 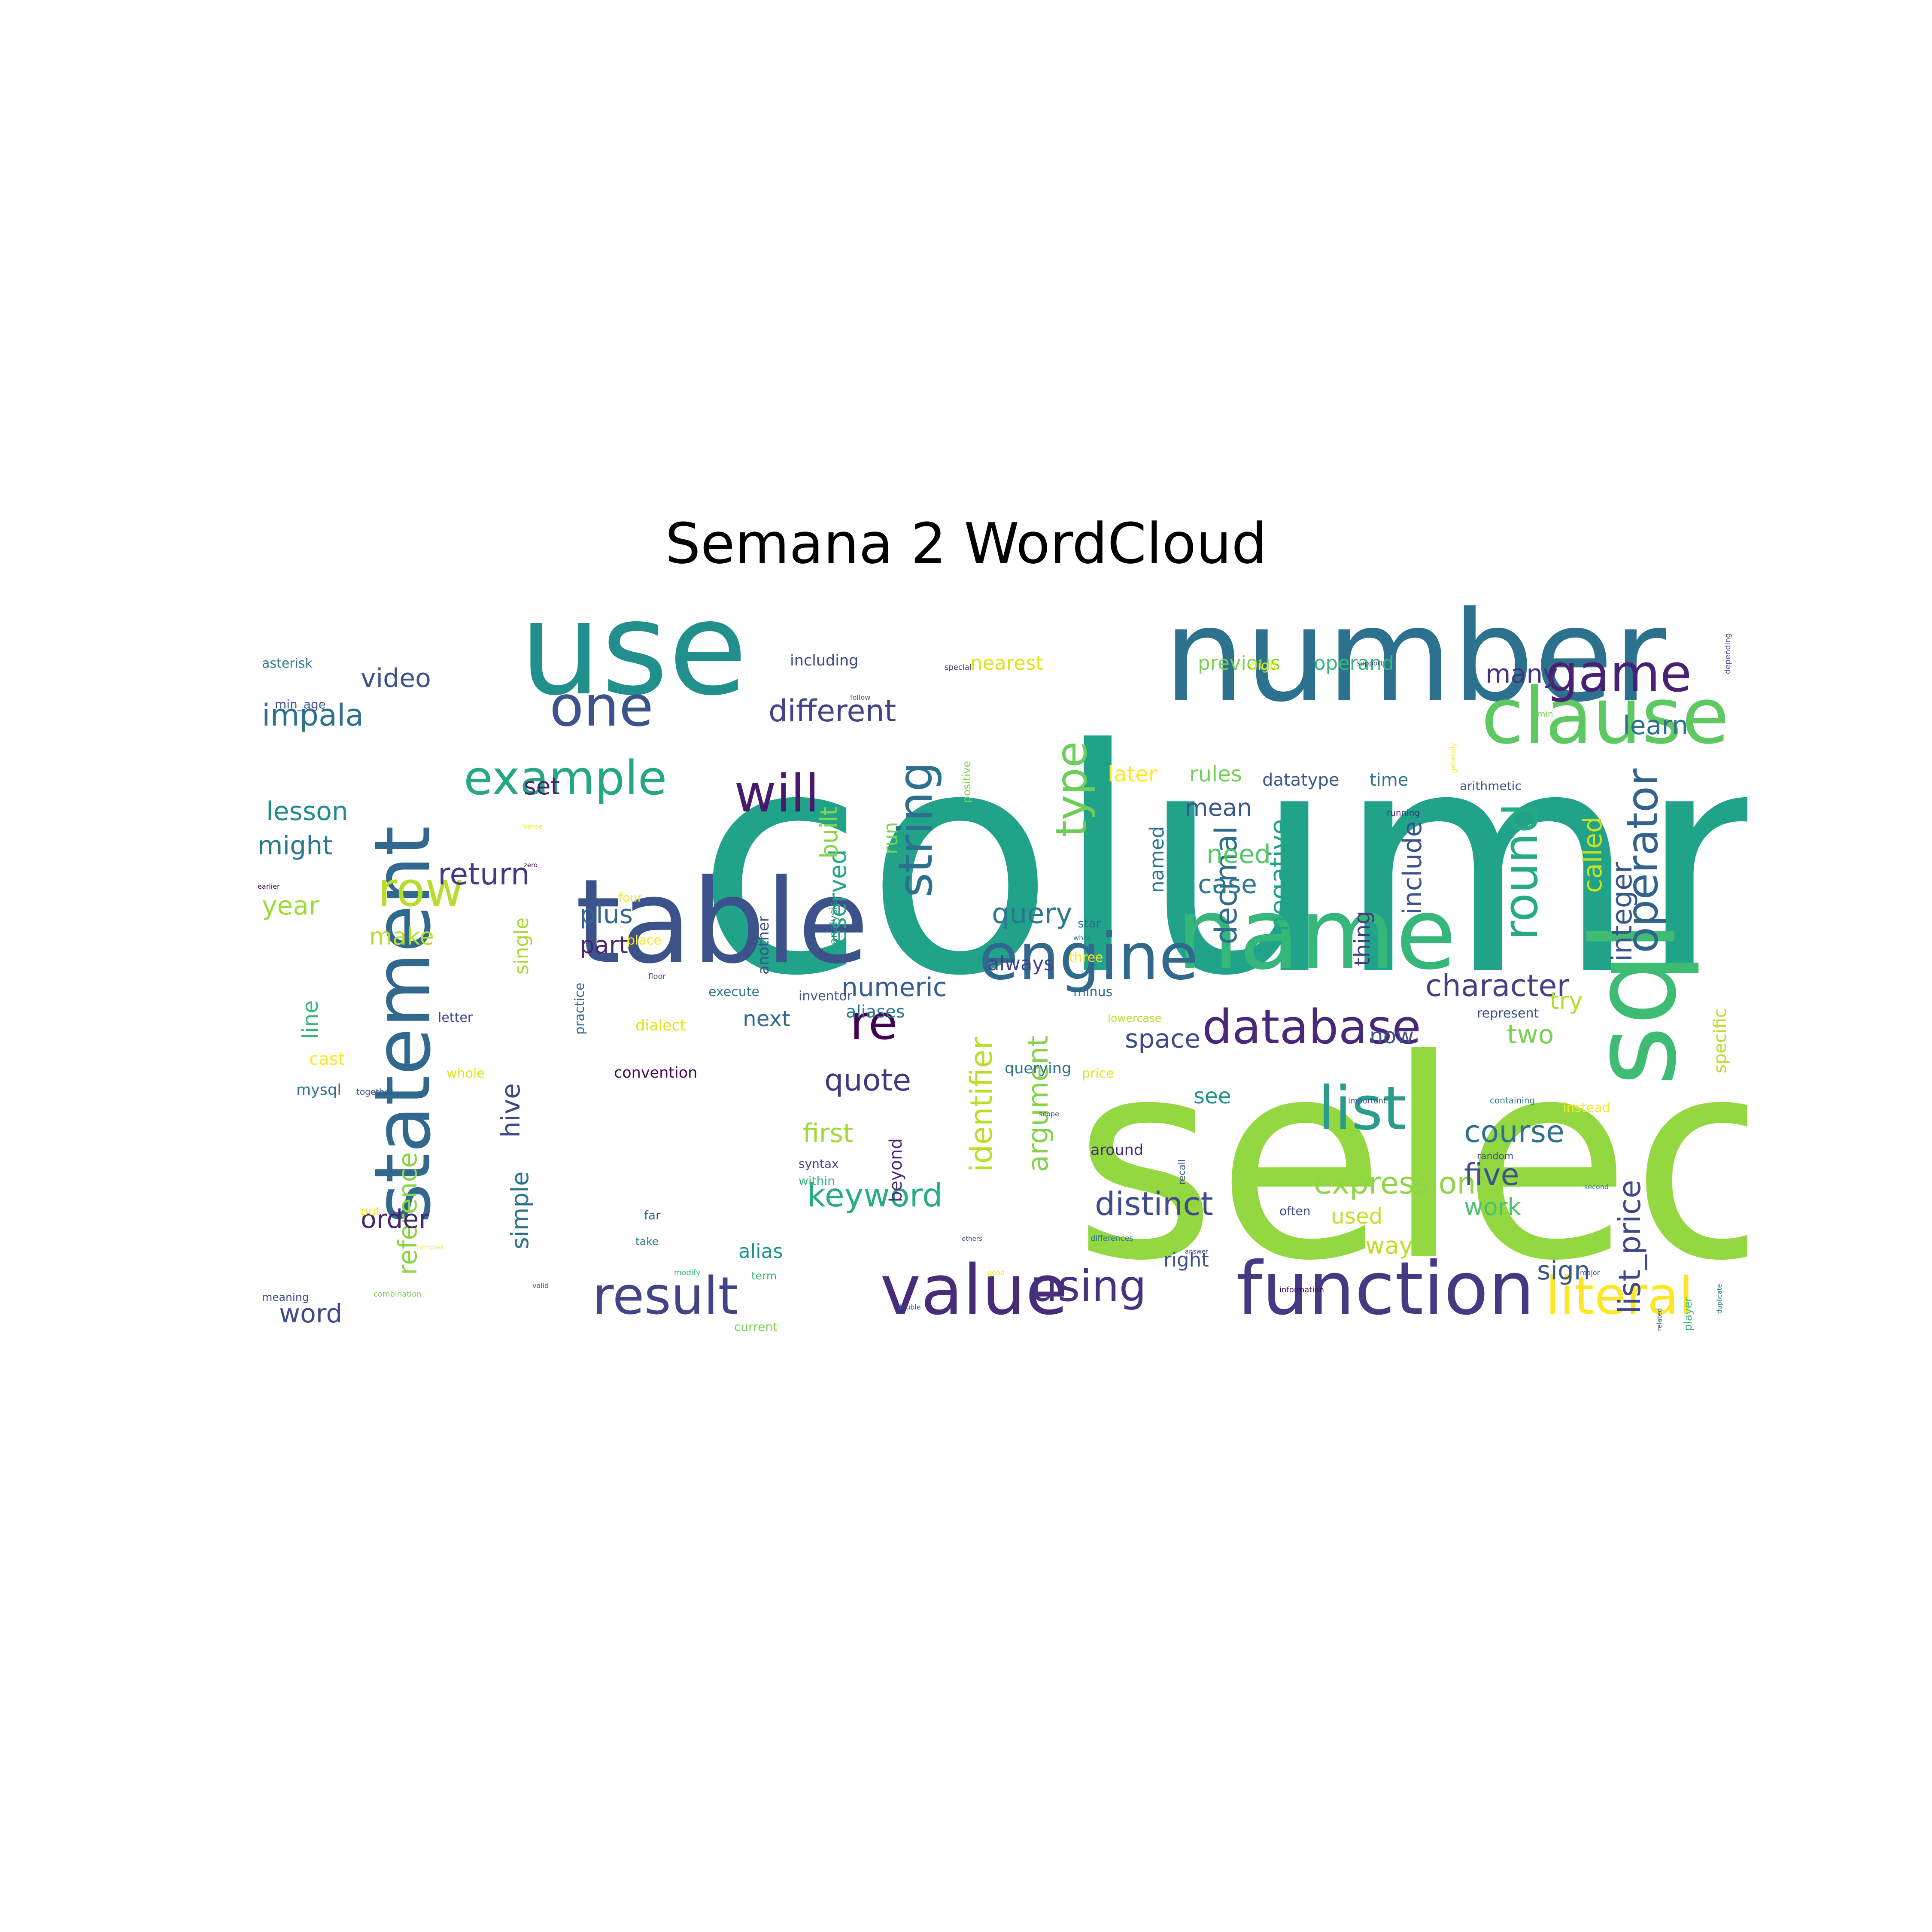 I want to click on word-numeric: numeric, so click(x=894, y=987).